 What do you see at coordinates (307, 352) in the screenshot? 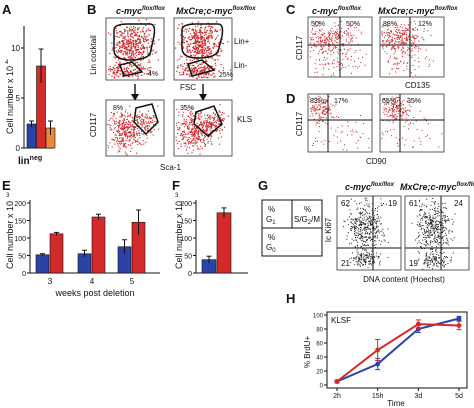
I see `axis-label-h-y: % BrdU+` at bounding box center [307, 352].